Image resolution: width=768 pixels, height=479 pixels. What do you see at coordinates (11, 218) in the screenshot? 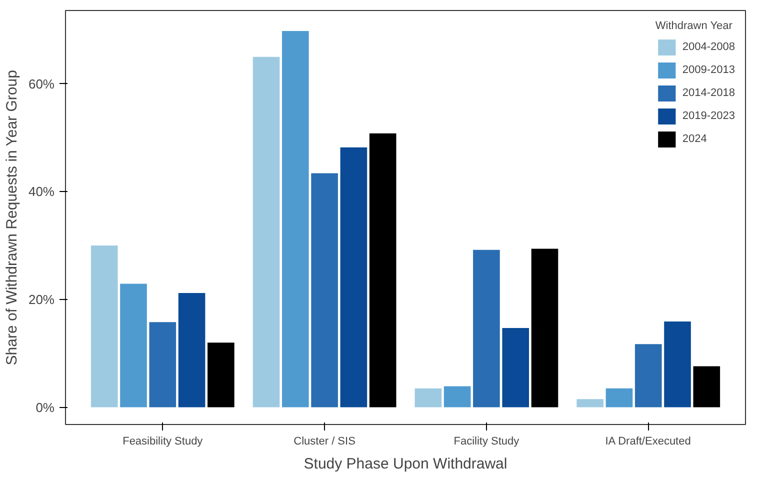
I see `y-axis-title: Share of Withdrawn Requests in Year Group` at bounding box center [11, 218].